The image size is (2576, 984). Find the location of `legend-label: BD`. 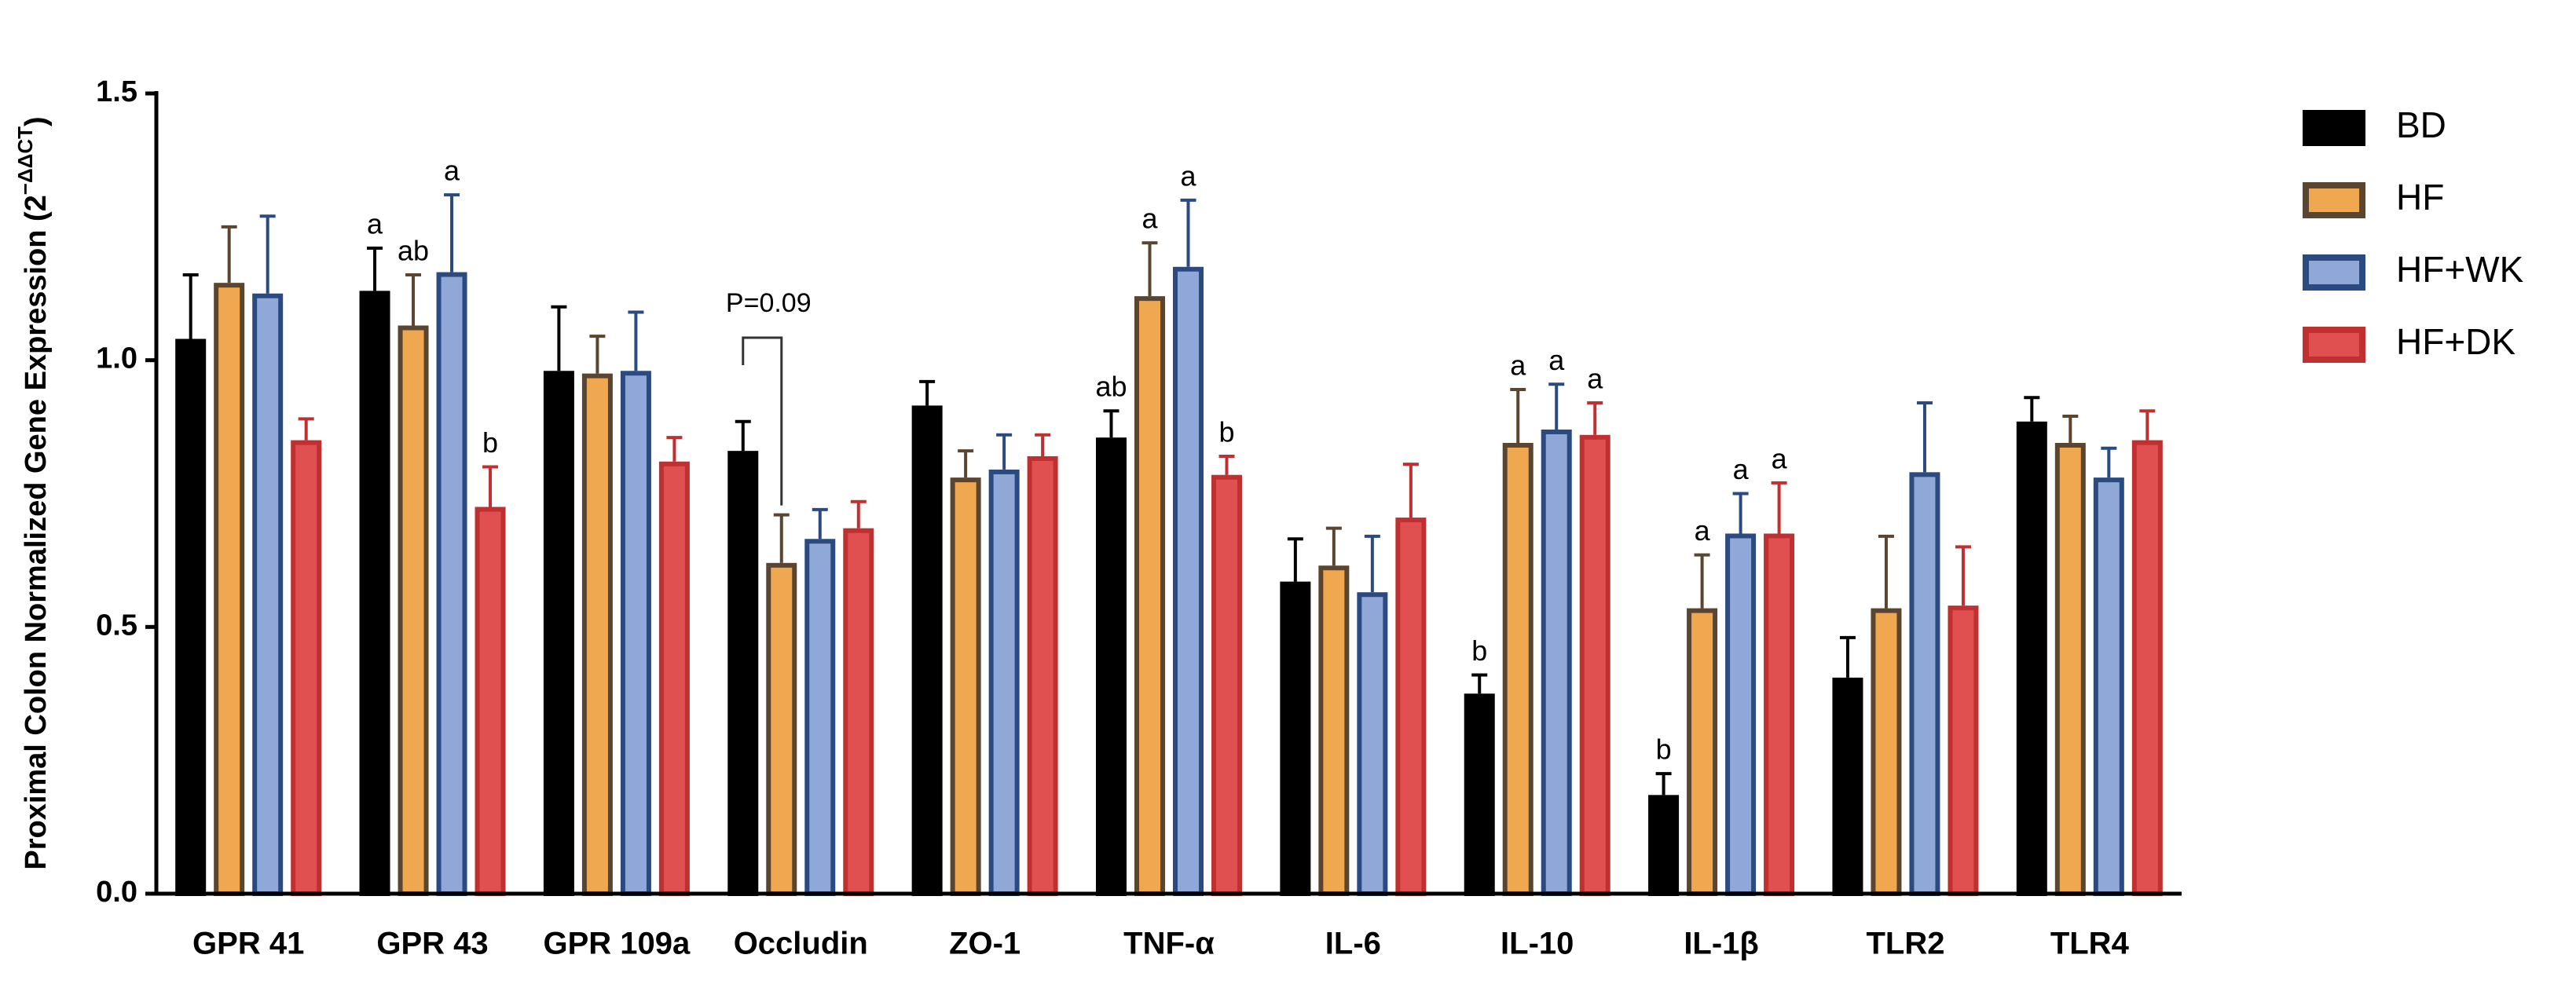

legend-label: BD is located at coordinates (2421, 124).